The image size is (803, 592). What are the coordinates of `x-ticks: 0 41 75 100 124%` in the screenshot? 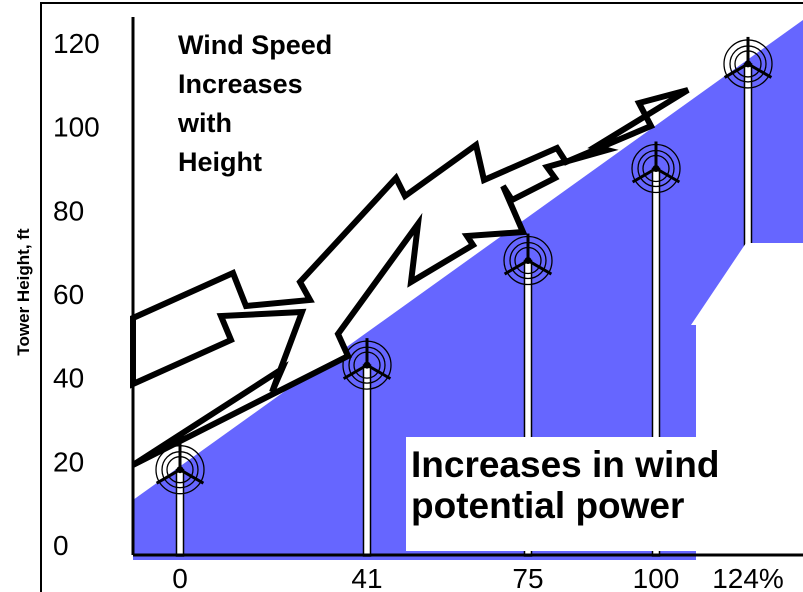 It's located at (478, 577).